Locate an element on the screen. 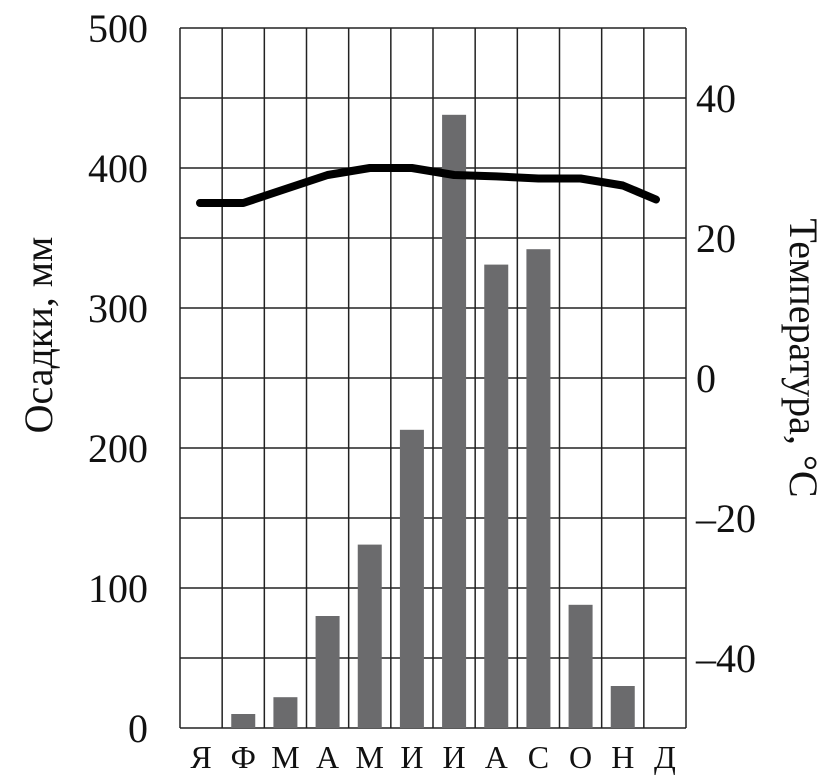  x-tick-label: С is located at coordinates (538, 757).